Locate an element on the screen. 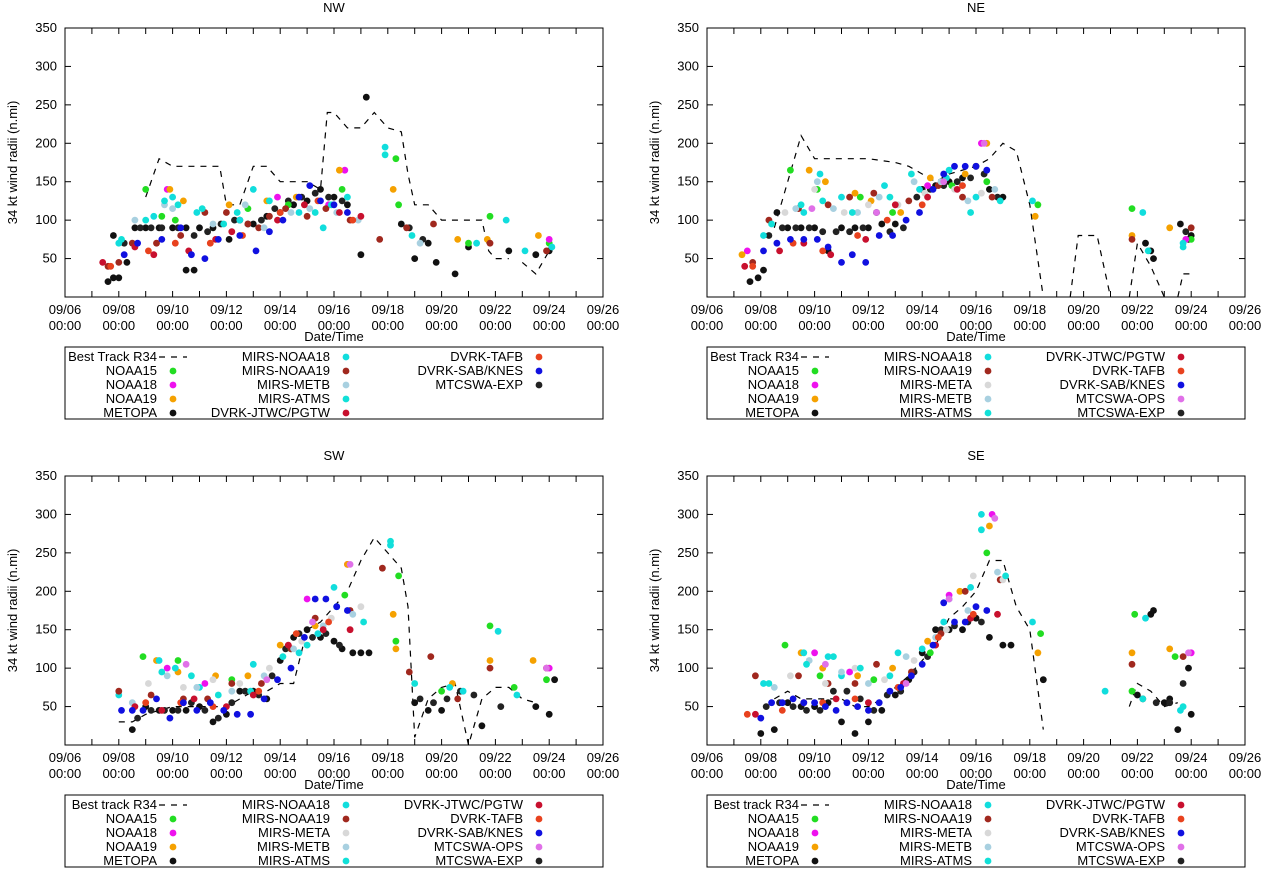 This screenshot has width=1267, height=871. best-track-line is located at coordinates (909, 644).